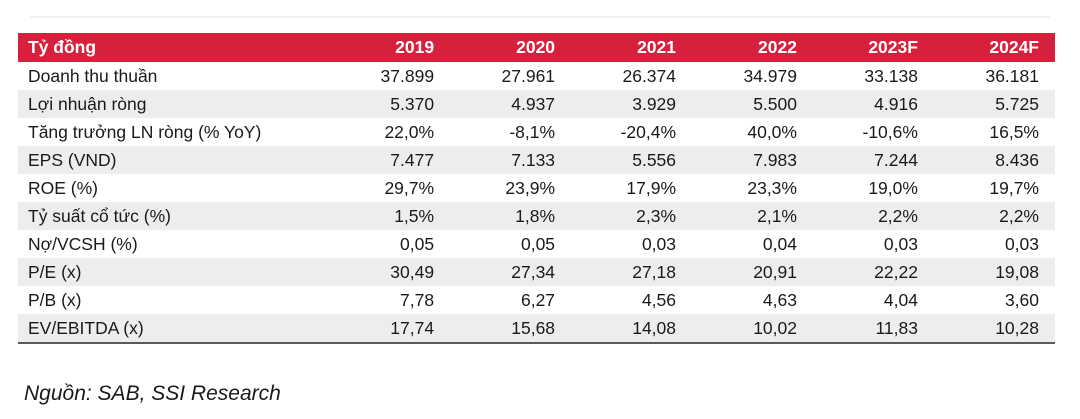  I want to click on value-cell: 3.929, so click(654, 103).